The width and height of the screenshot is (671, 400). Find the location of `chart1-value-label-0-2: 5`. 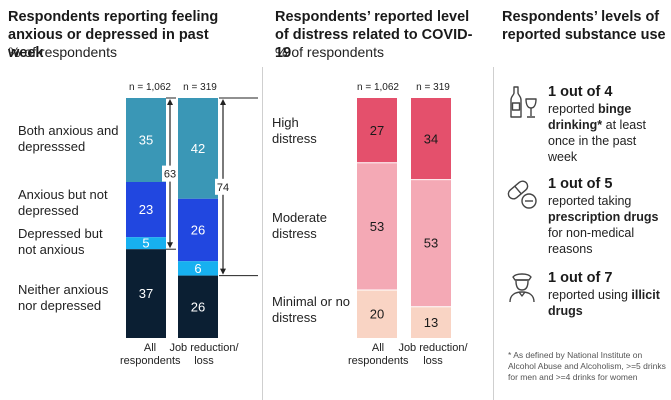

chart1-value-label-0-2: 5 is located at coordinates (145, 243).